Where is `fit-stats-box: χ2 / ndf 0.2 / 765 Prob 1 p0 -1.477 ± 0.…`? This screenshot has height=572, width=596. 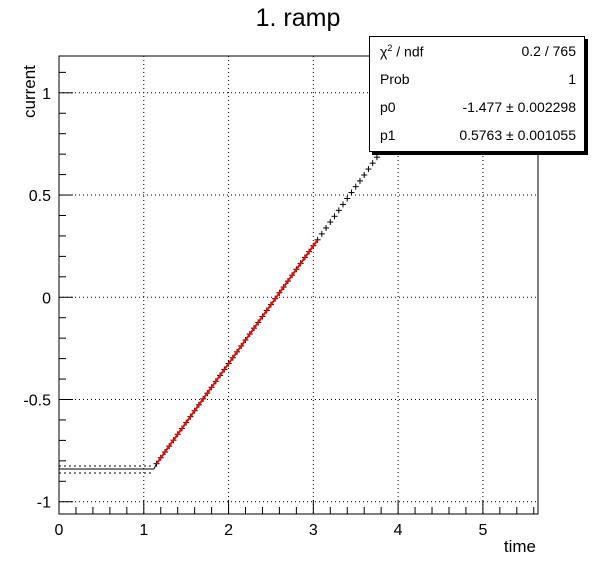 fit-stats-box: χ2 / ndf 0.2 / 765 Prob 1 p0 -1.477 ± 0.… is located at coordinates (477, 94).